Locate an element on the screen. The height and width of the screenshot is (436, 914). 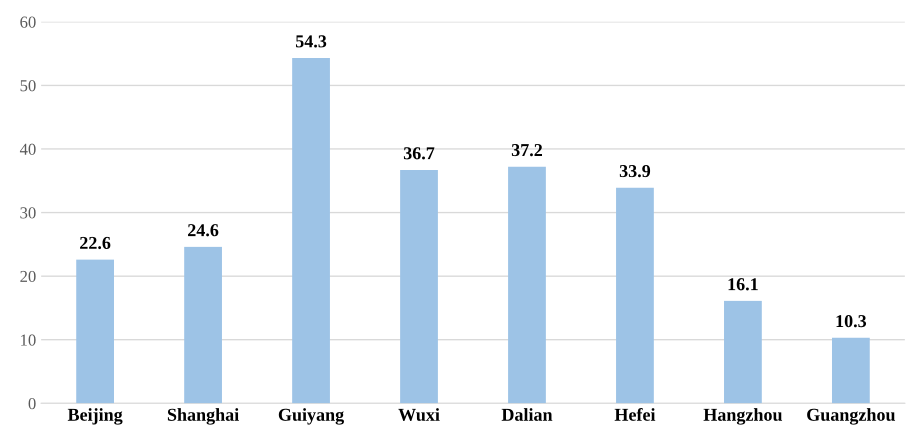
data-label: 36.7 is located at coordinates (419, 153).